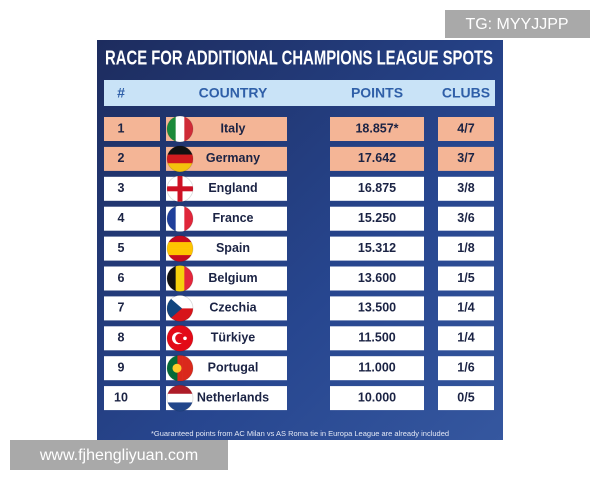 This screenshot has width=600, height=480. What do you see at coordinates (517, 24) in the screenshot?
I see `watermark-box` at bounding box center [517, 24].